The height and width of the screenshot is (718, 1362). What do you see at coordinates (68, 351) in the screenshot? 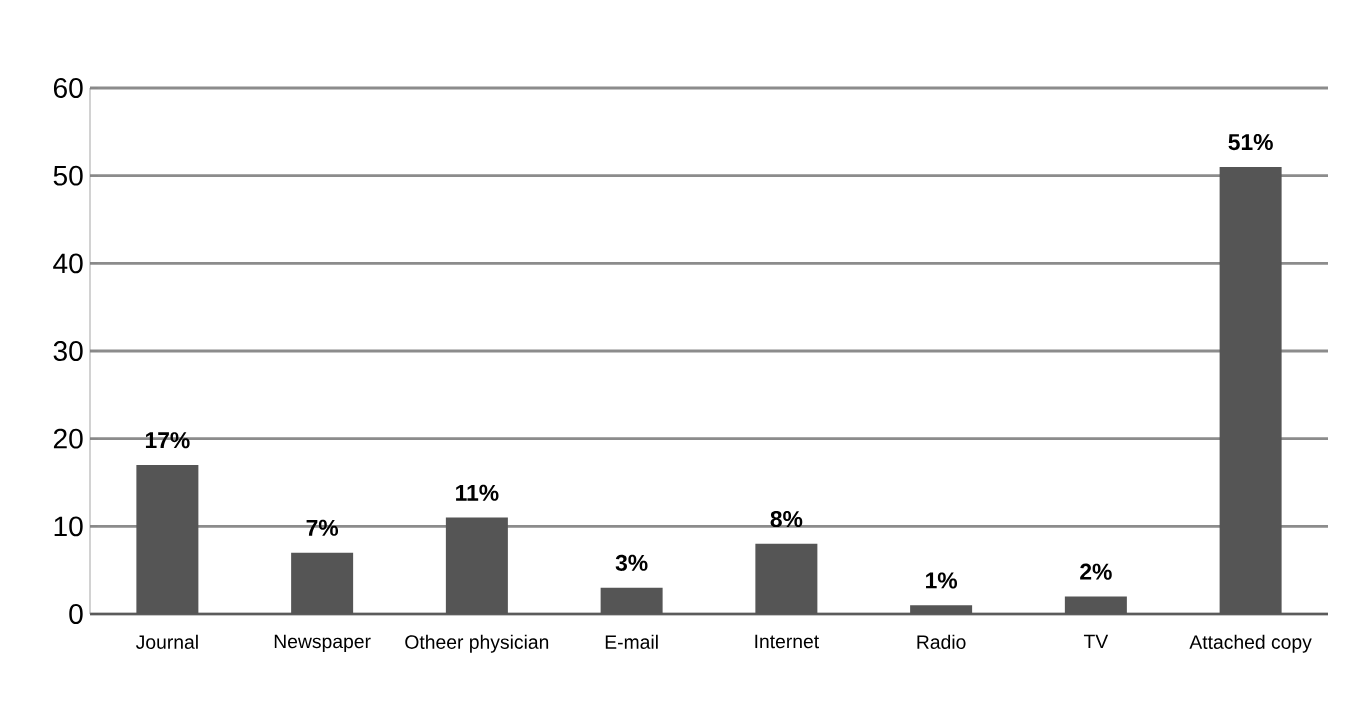
I see `y-tick-label: 30` at bounding box center [68, 351].